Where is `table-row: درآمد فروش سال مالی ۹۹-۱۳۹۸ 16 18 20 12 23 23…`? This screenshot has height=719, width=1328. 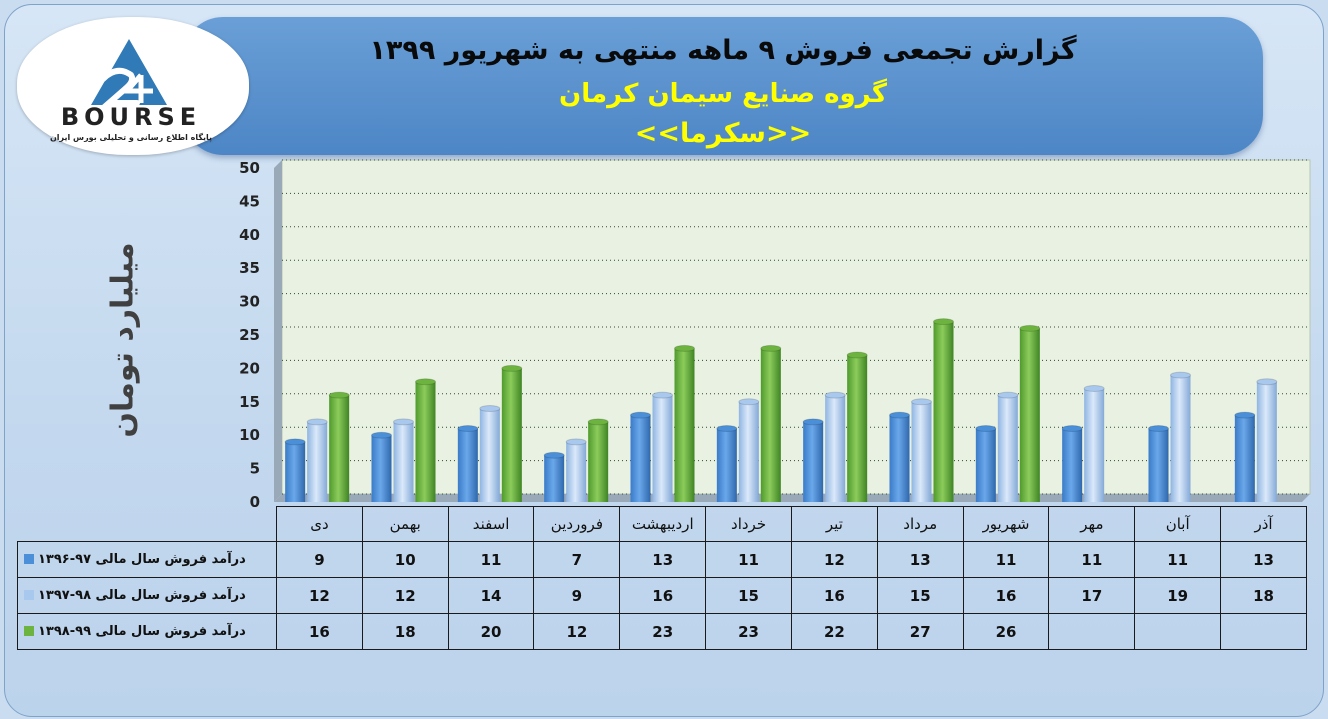
table-row: درآمد فروش سال مالی ۹۹-۱۳۹۸ 16 18 20 12 23 23… is located at coordinates (662, 631).